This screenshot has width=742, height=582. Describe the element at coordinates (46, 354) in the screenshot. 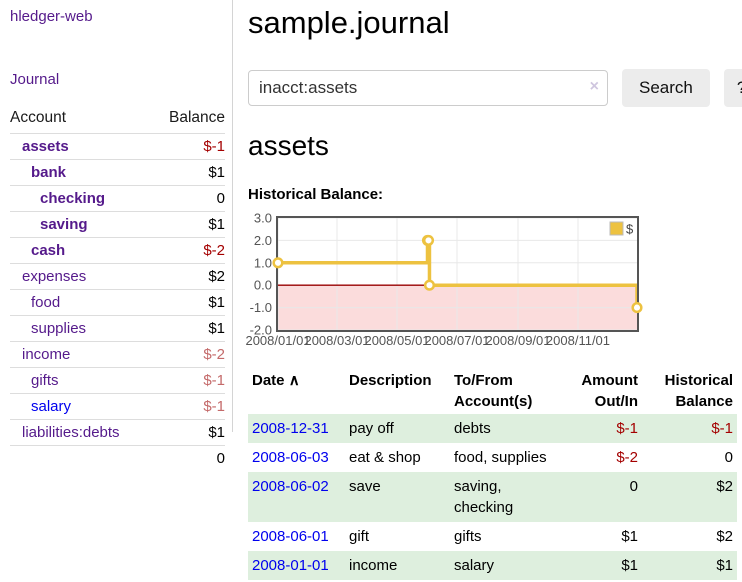

I see `sidebar-account-link-income: income` at that location.